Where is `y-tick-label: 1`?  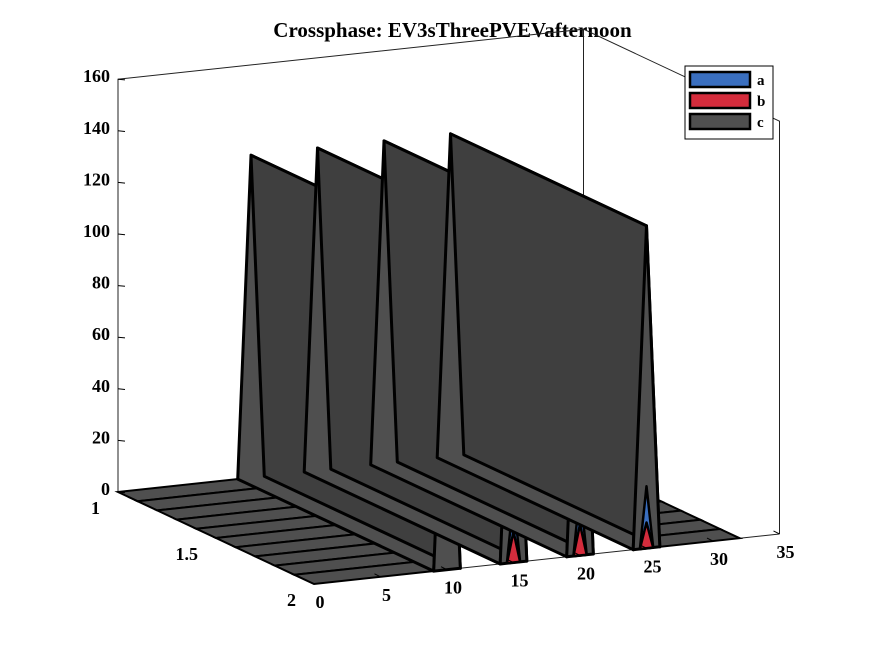 y-tick-label: 1 is located at coordinates (95, 508).